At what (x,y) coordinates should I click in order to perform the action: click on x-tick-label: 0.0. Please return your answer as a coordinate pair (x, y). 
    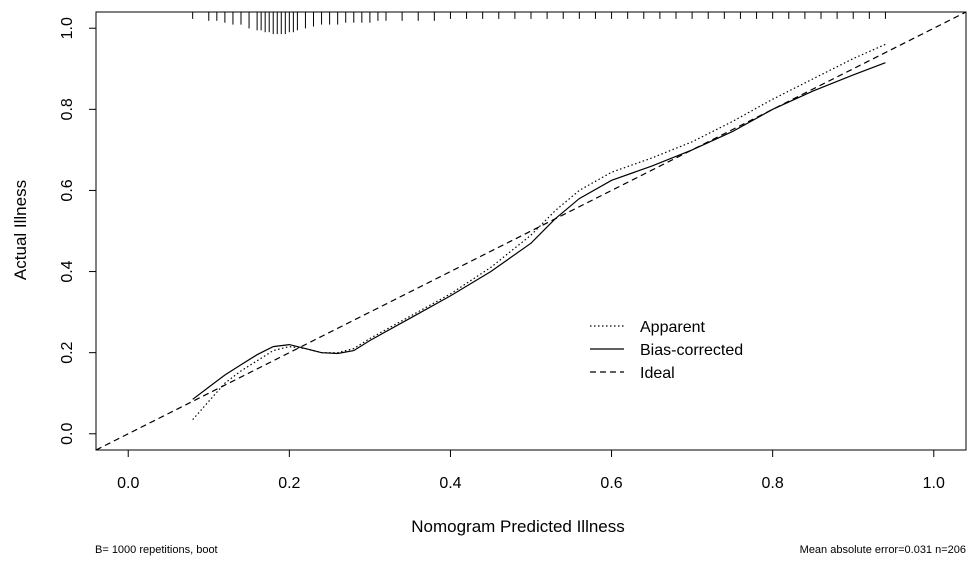
    Looking at the image, I should click on (128, 483).